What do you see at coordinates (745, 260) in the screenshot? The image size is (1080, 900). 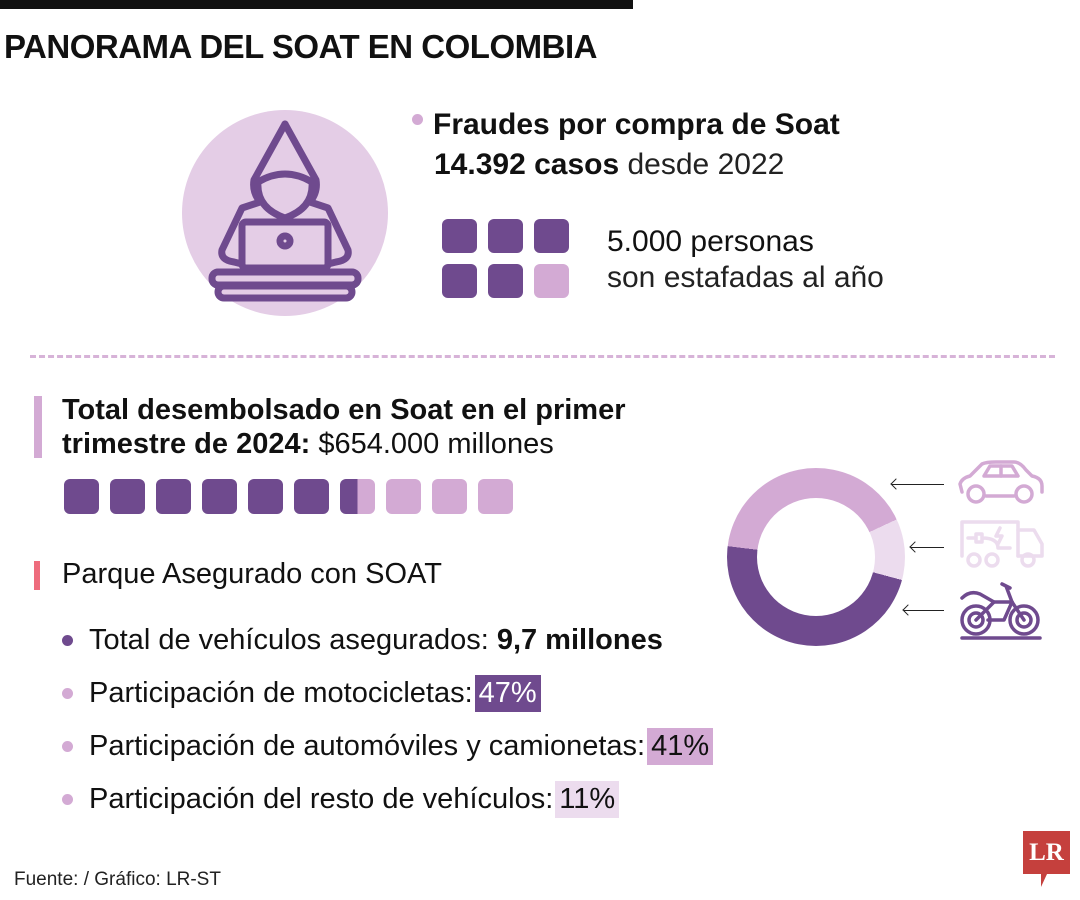 I see `people-scammed: 5.000 personas son estafadas al año` at bounding box center [745, 260].